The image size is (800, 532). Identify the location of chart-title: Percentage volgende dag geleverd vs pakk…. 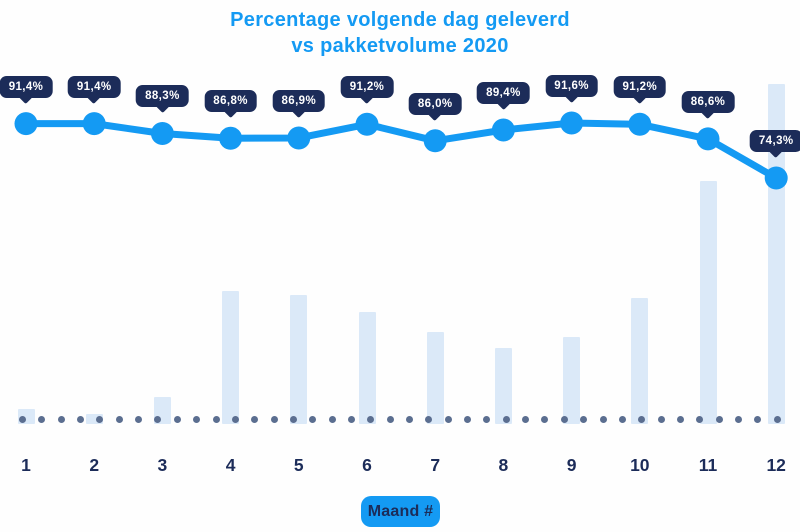
(400, 33).